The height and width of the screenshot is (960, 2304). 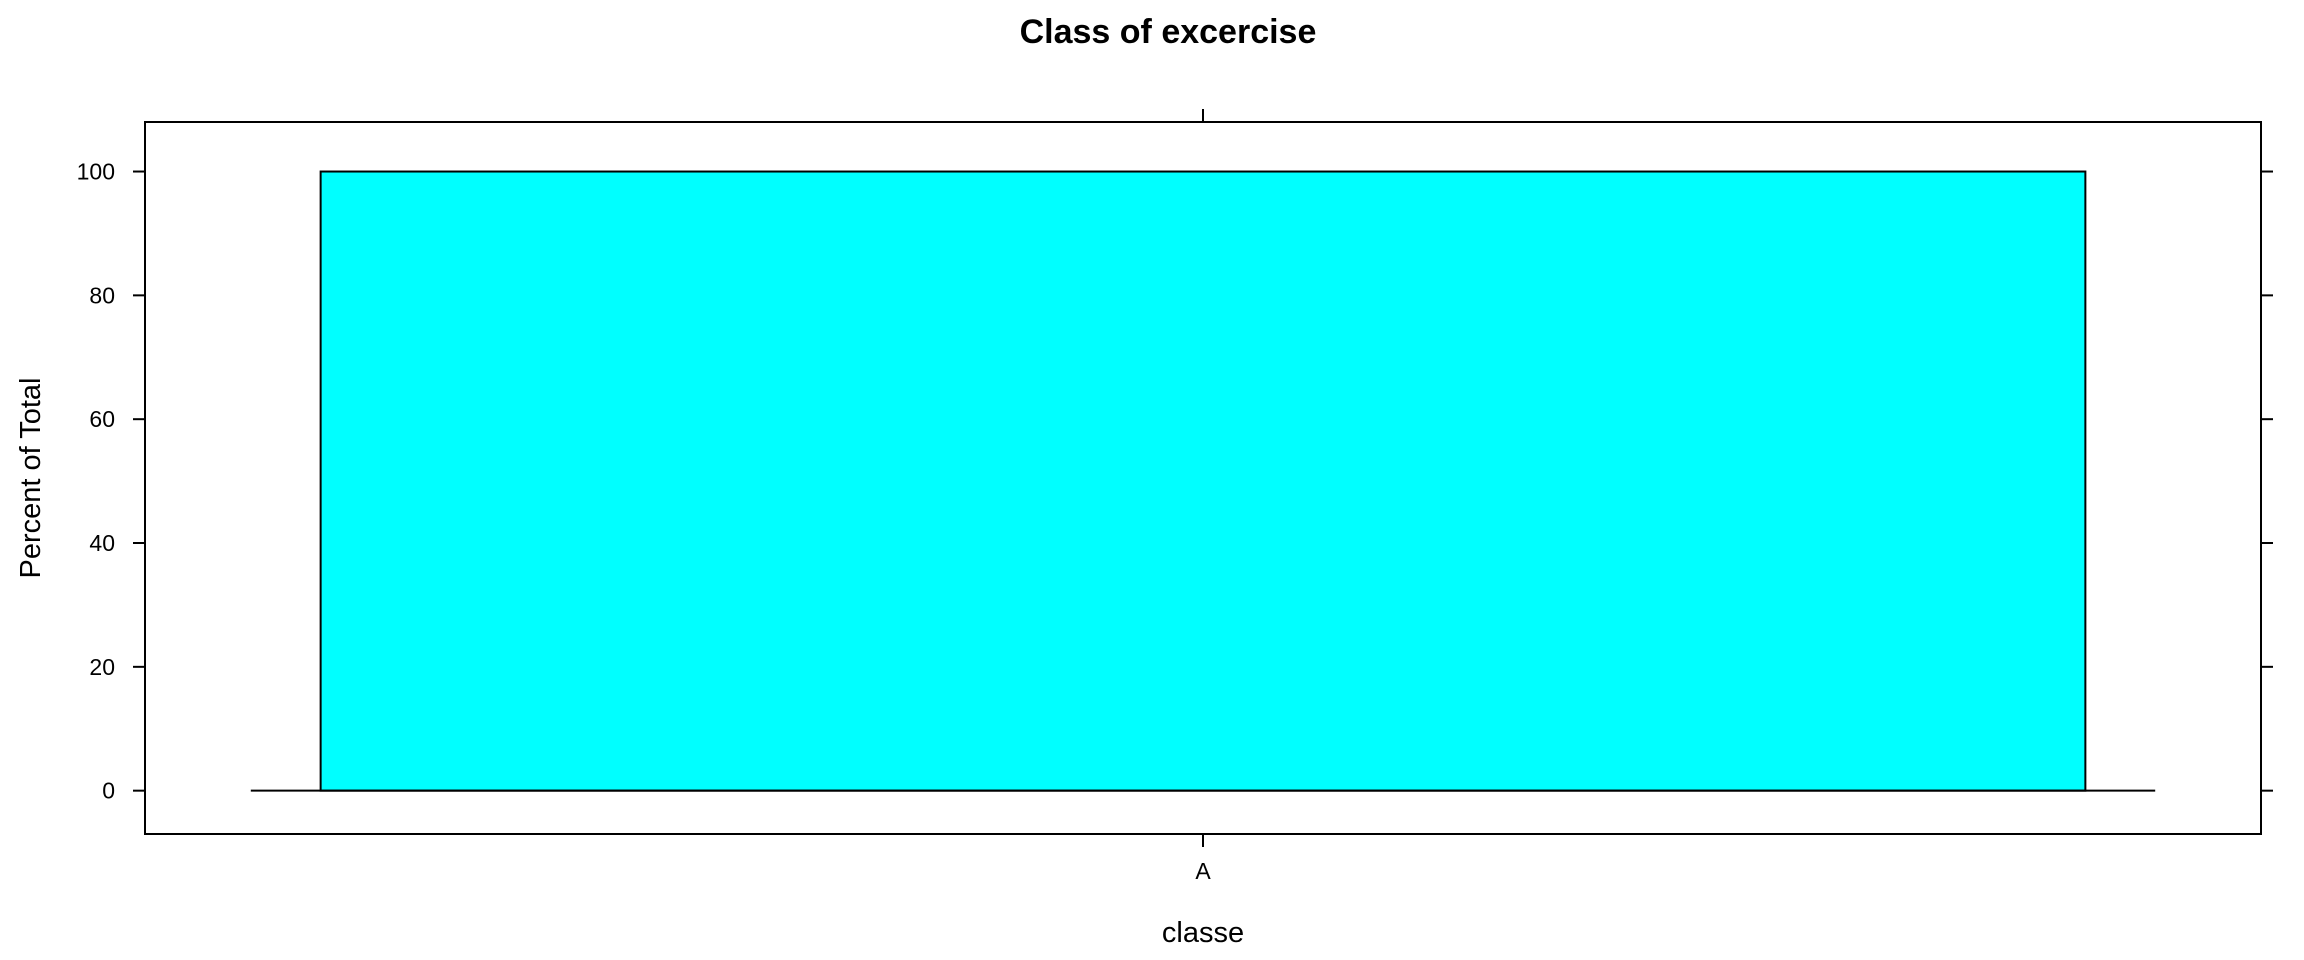 I want to click on y-tick-label: 60, so click(x=102, y=419).